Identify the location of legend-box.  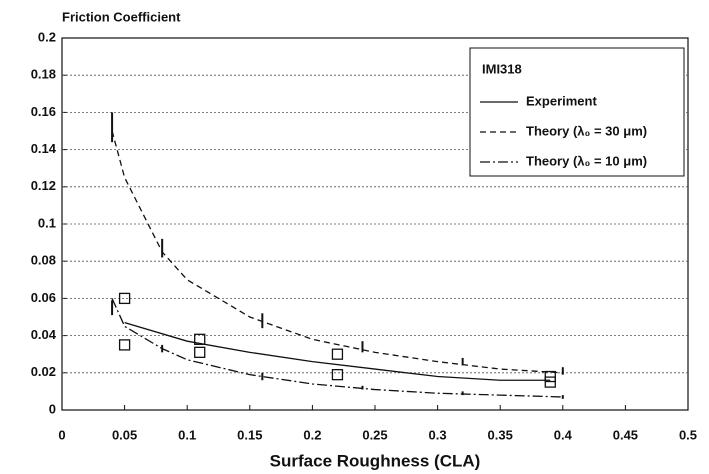
(577, 112).